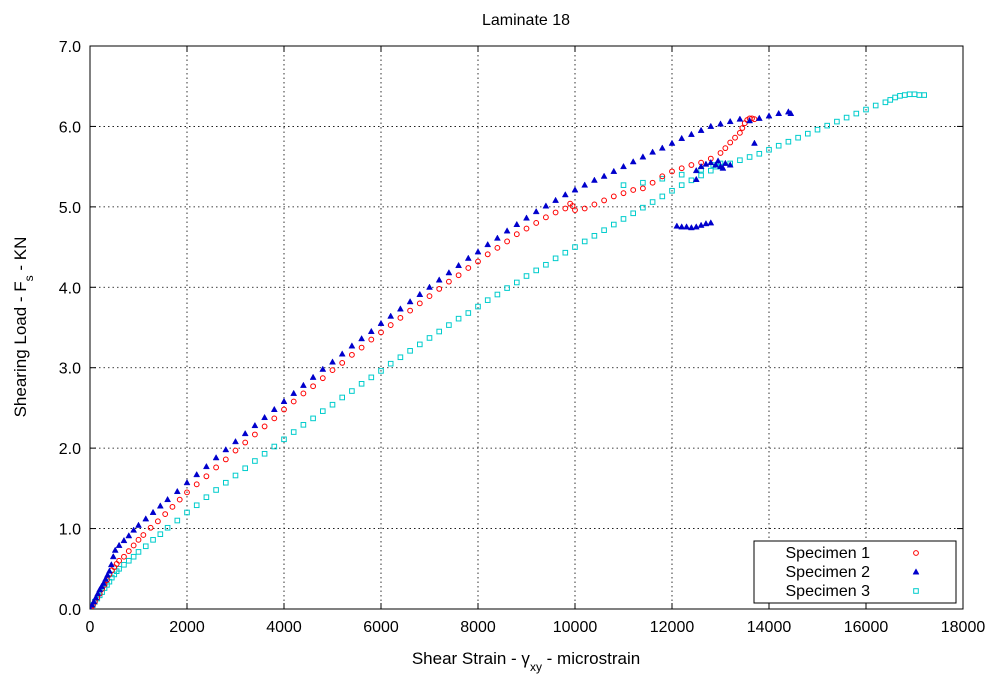 This screenshot has height=675, width=1003. What do you see at coordinates (855, 572) in the screenshot?
I see `legend-box` at bounding box center [855, 572].